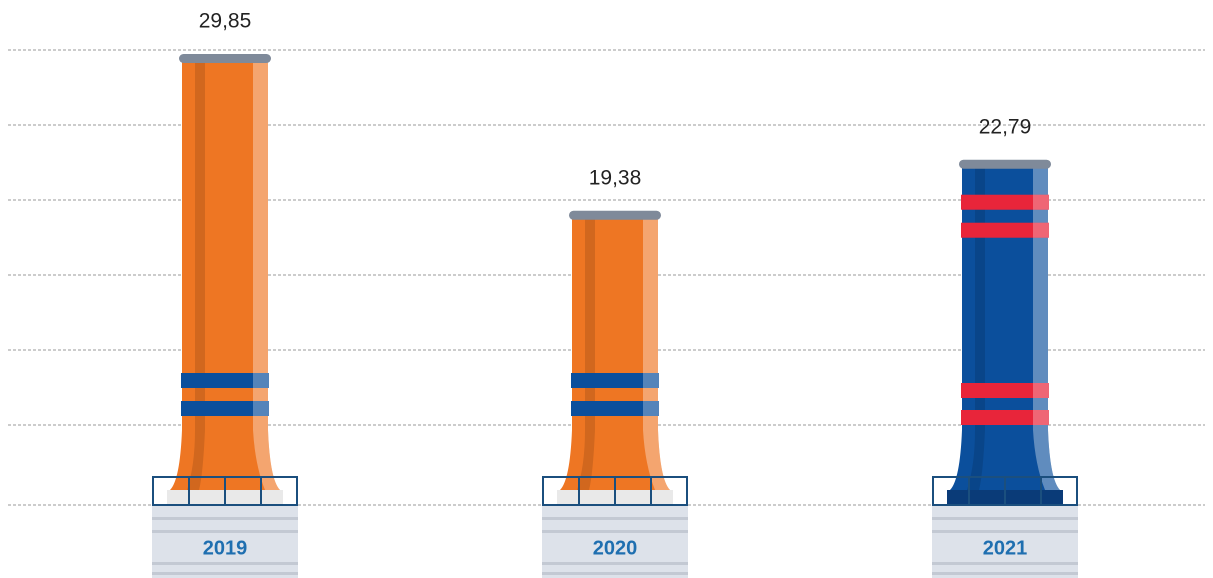  I want to click on chimney: 19,38 2020, so click(615, 372).